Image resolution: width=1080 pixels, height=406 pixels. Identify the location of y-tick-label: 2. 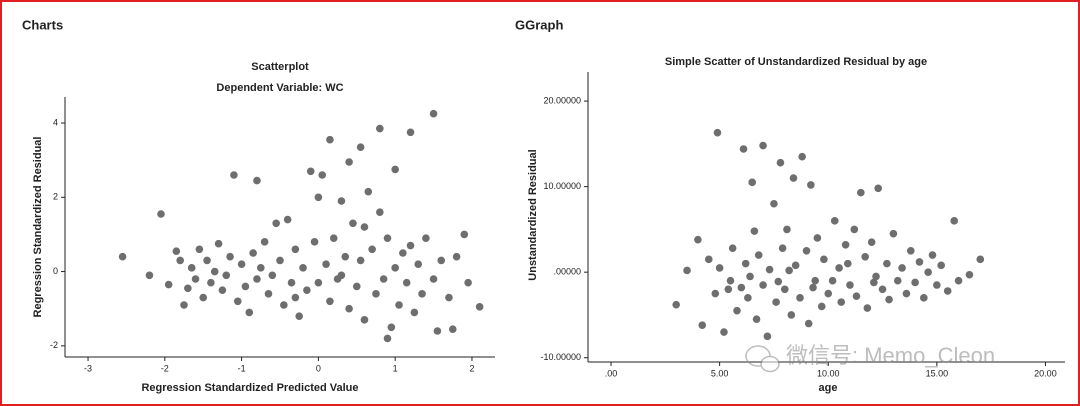
(55, 197).